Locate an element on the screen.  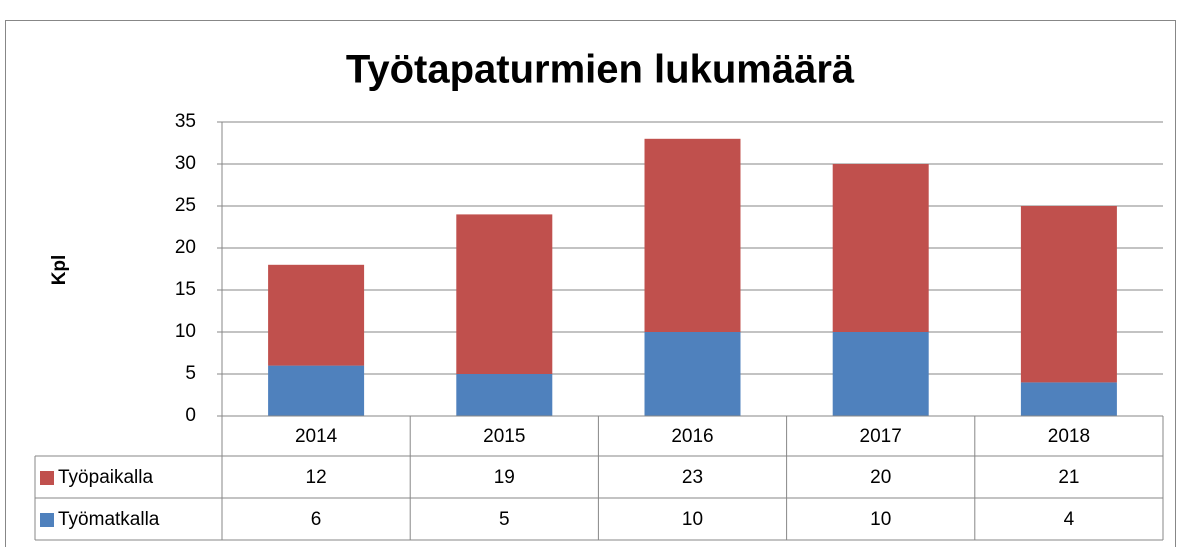
chart-title: Työtapaturmien lukumäärä is located at coordinates (600, 70).